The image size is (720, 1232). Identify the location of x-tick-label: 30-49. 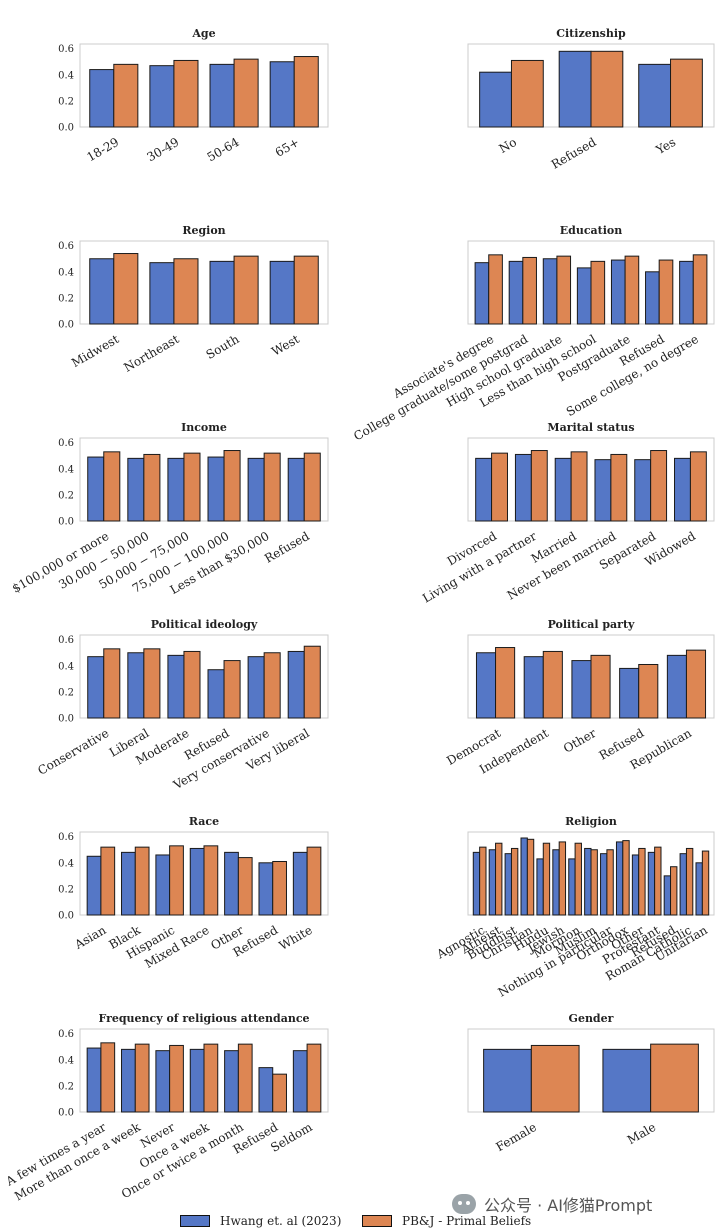
(162, 149).